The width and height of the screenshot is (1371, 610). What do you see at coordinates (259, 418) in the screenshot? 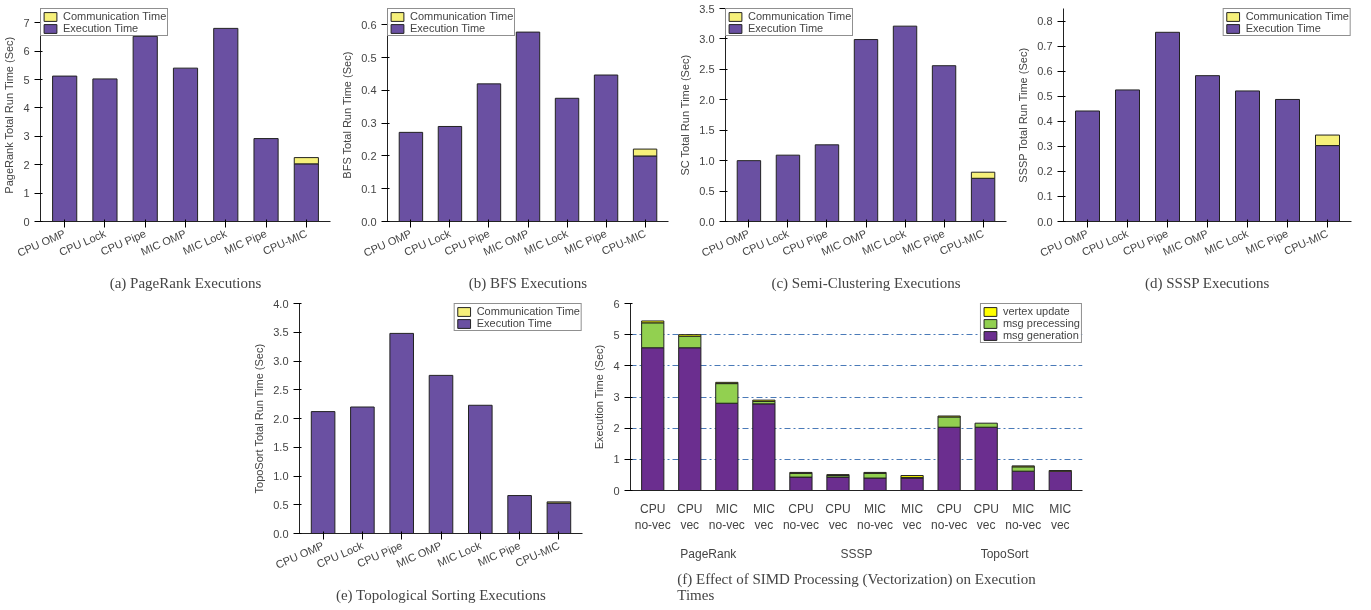
I see `y-axis-title: TopoSort Total Run Time (Sec)` at bounding box center [259, 418].